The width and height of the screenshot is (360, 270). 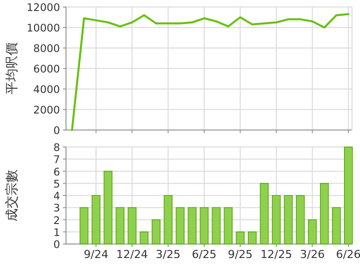 I want to click on y-axis-title: 成交宗數, so click(x=12, y=196).